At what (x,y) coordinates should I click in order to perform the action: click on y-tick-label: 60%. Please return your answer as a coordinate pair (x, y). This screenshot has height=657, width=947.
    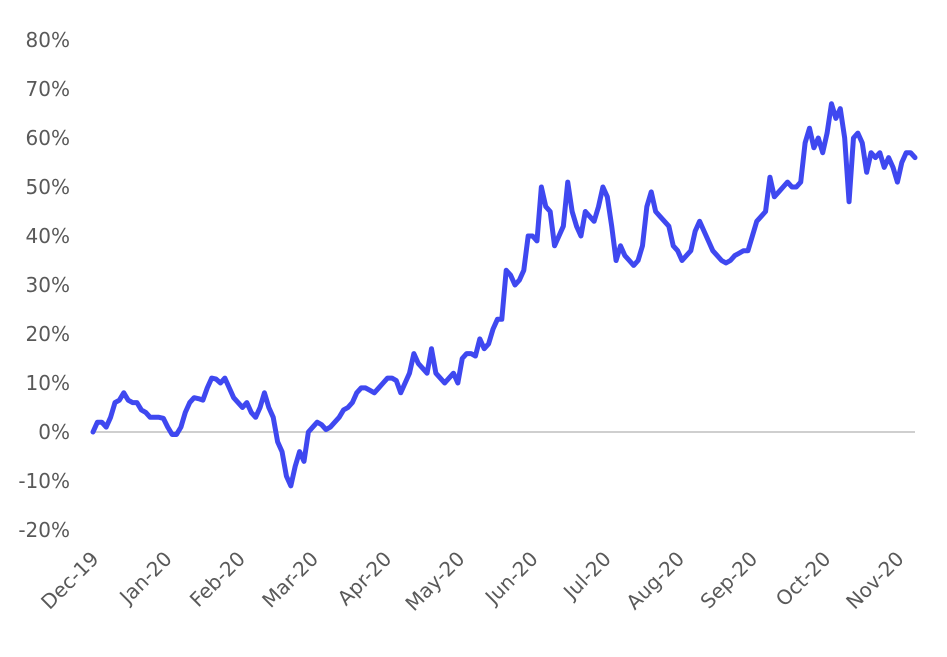
    Looking at the image, I should click on (48, 138).